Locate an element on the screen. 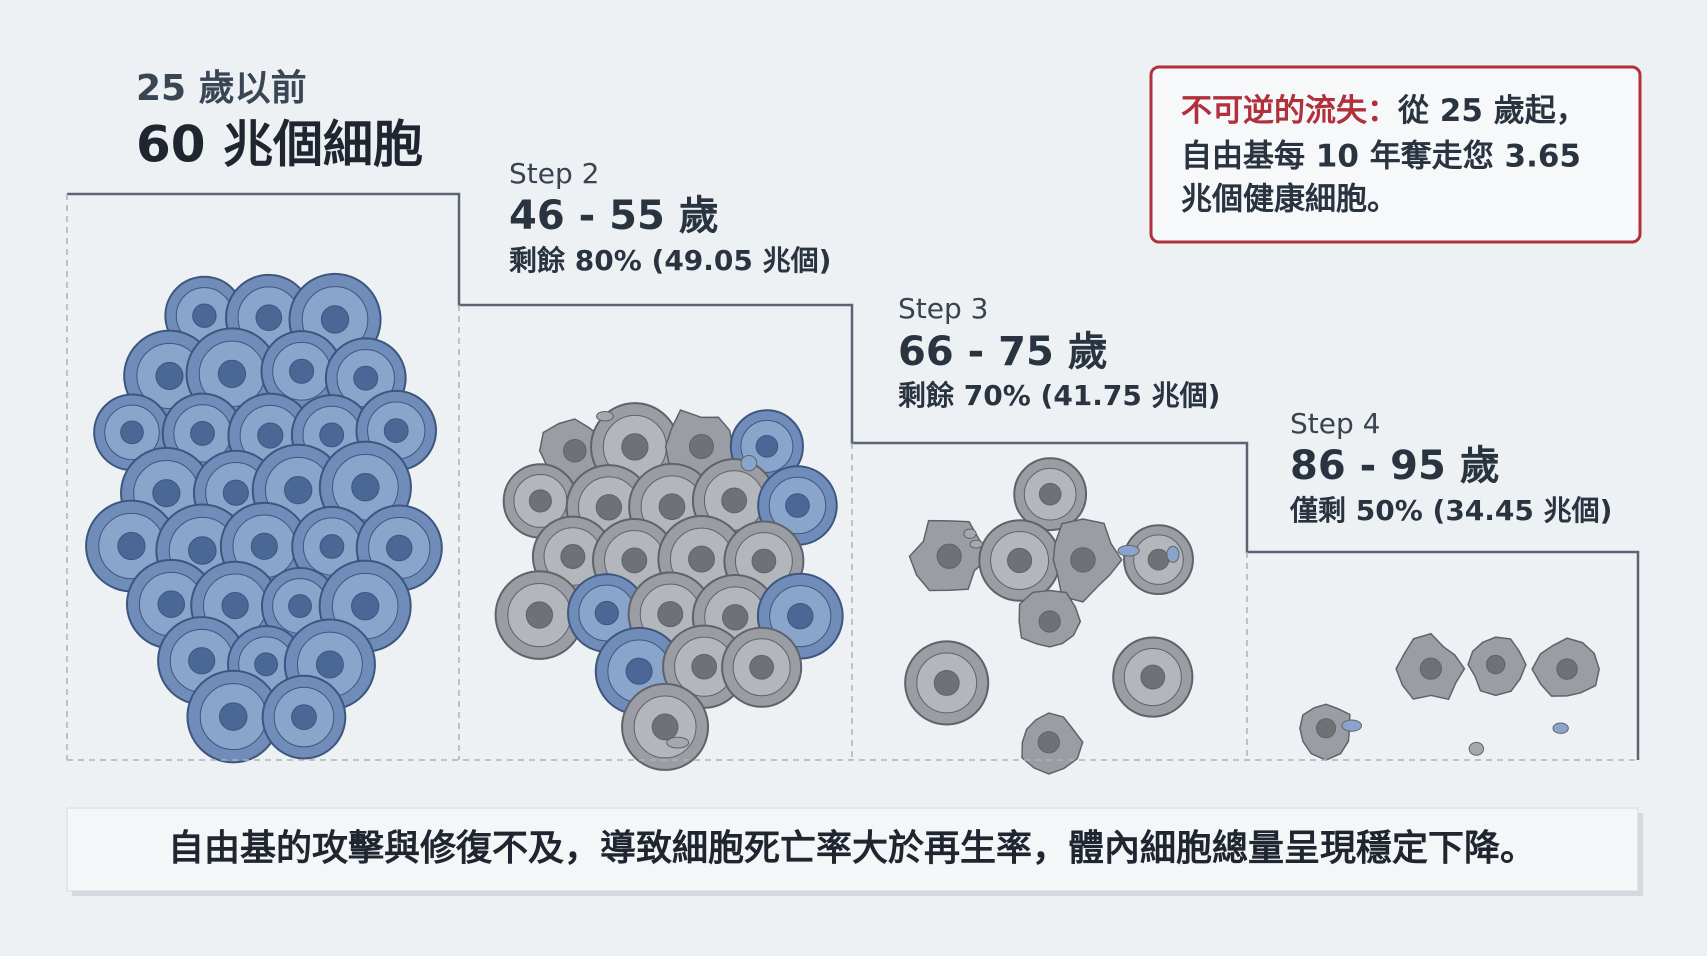 Image resolution: width=1707 pixels, height=956 pixels. step-age: 86 - 95 歲 is located at coordinates (1395, 466).